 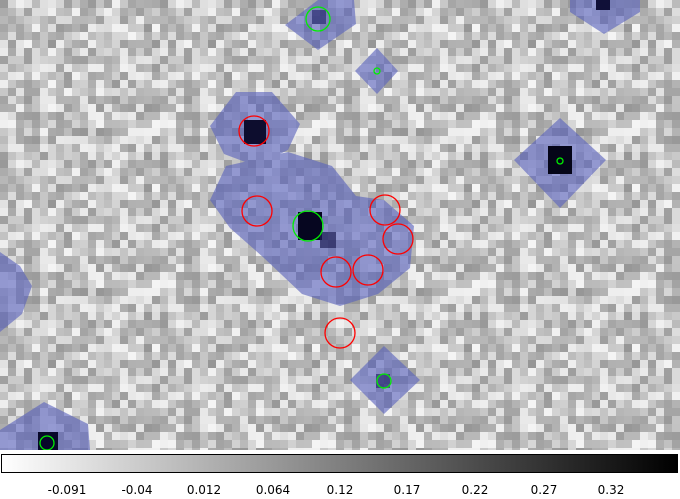 I want to click on colorbar-tick-label: 0.17, so click(x=407, y=490).